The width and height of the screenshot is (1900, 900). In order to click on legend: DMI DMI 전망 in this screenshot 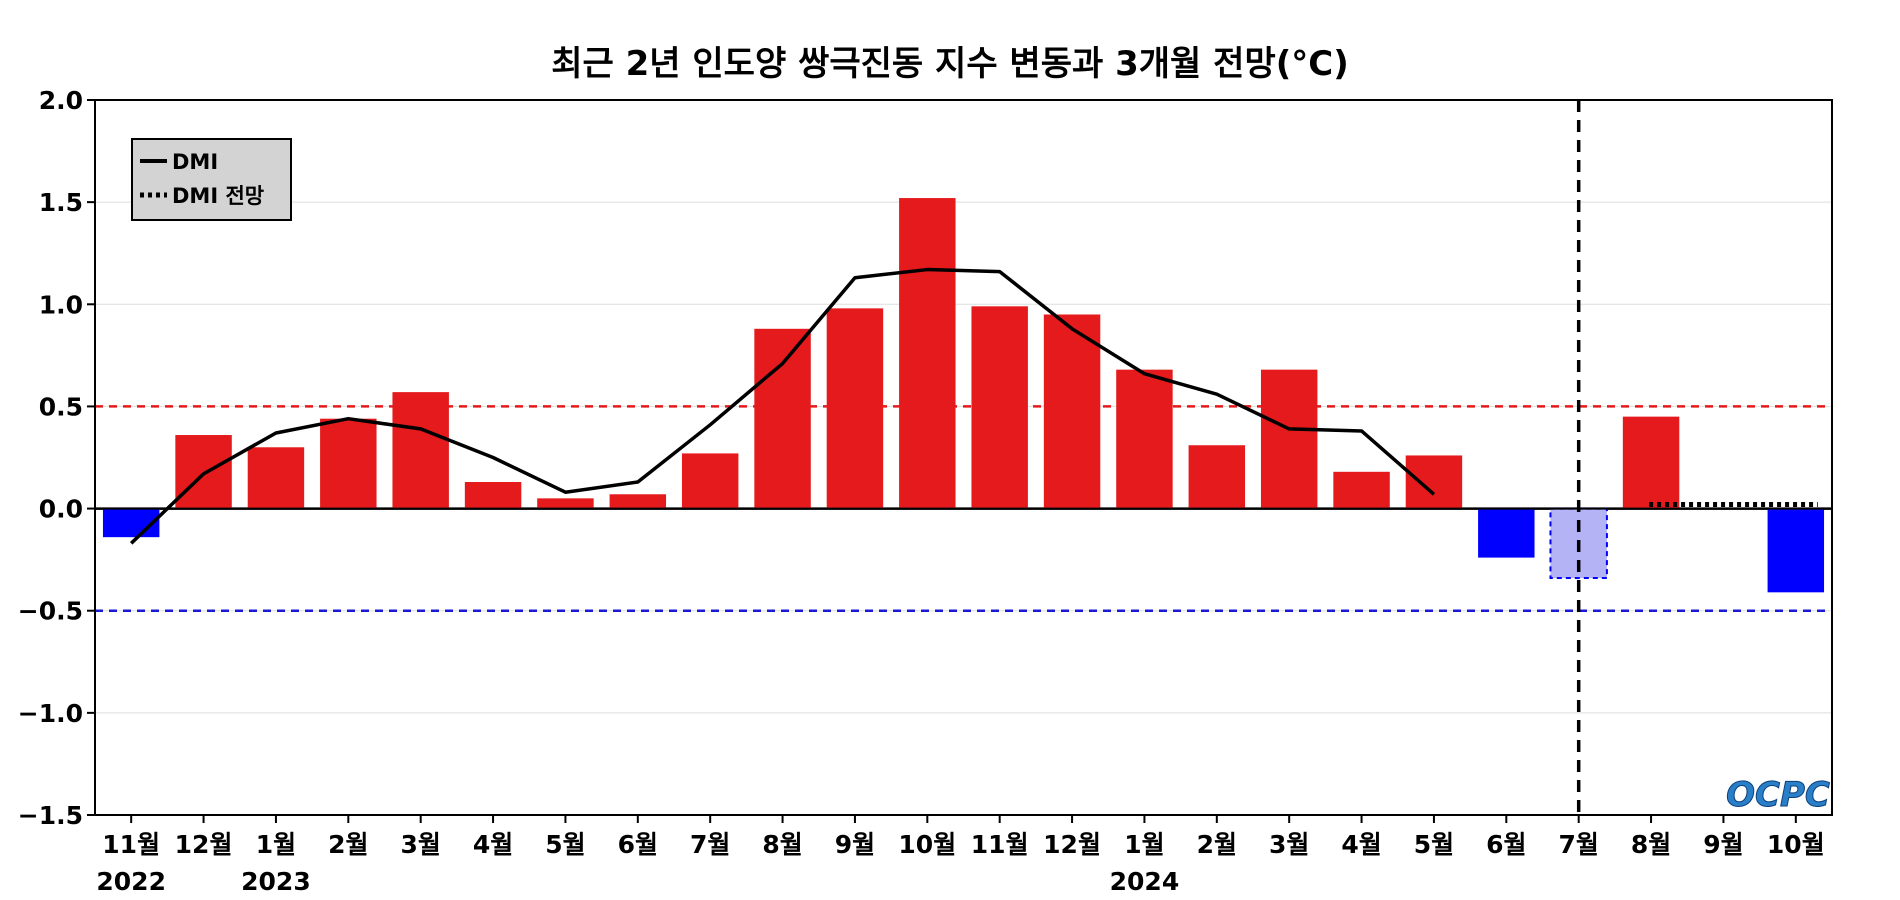, I will do `click(211, 179)`.